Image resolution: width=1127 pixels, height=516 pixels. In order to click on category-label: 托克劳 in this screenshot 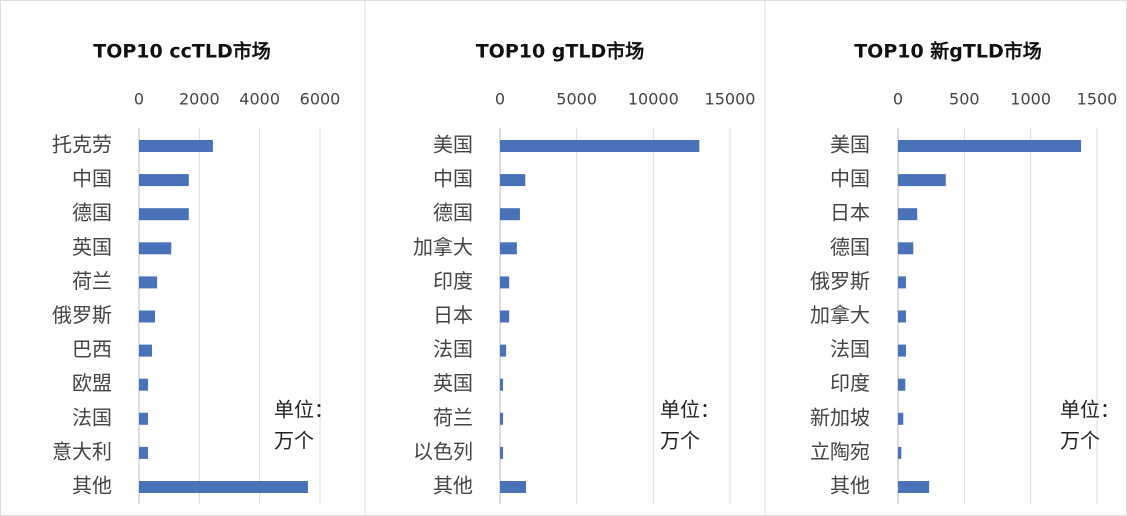, I will do `click(82, 145)`.